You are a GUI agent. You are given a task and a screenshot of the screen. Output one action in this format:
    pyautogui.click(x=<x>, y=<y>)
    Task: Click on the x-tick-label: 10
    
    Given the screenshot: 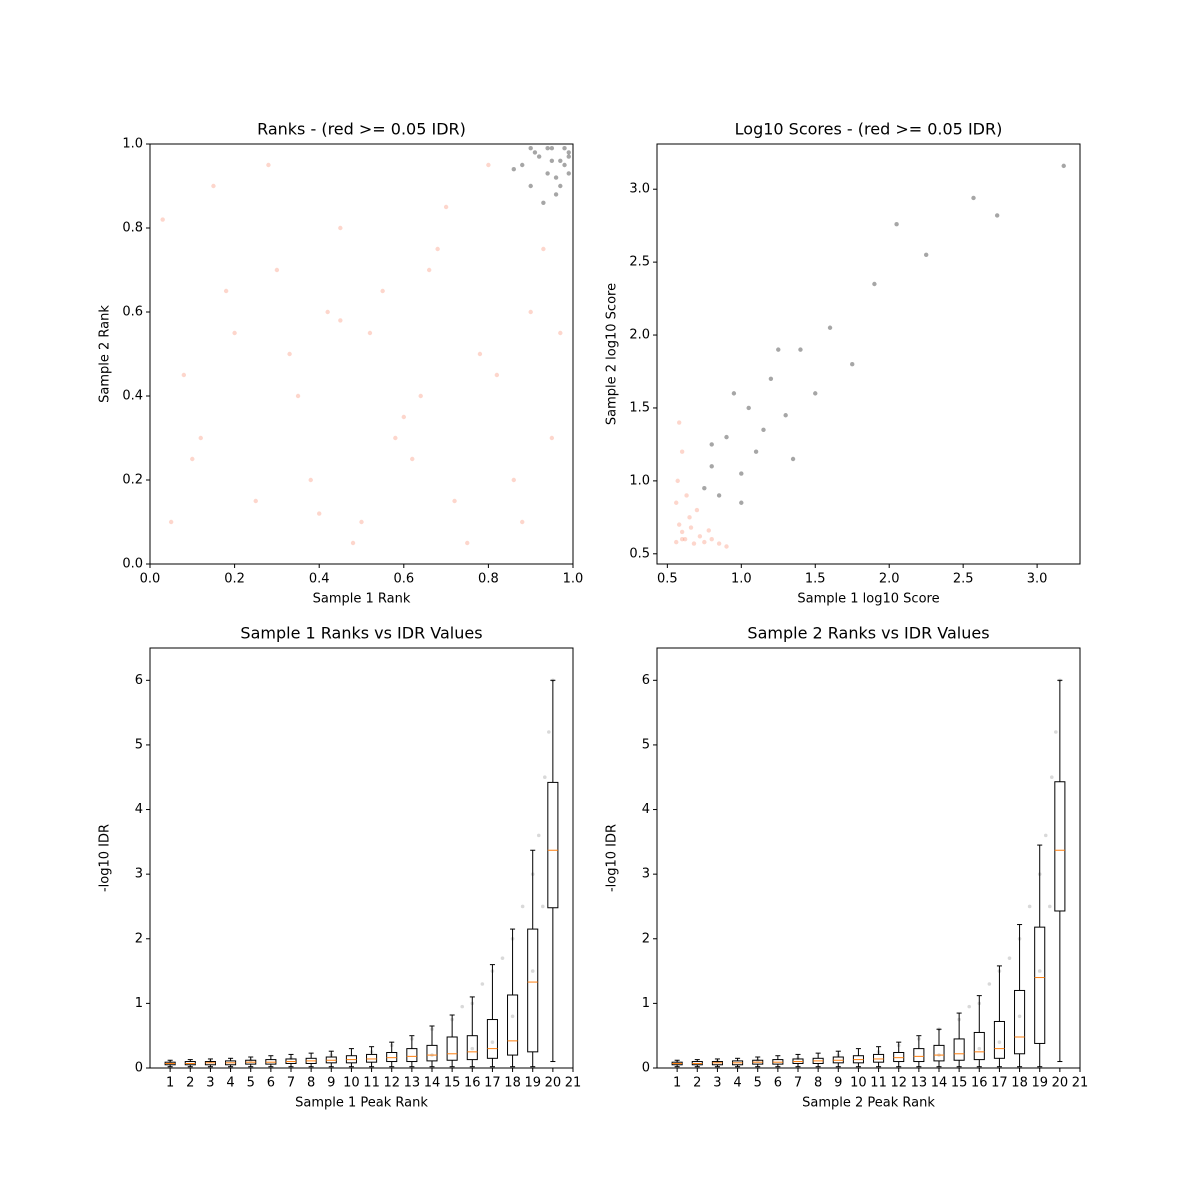 What is the action you would take?
    pyautogui.click(x=351, y=1083)
    